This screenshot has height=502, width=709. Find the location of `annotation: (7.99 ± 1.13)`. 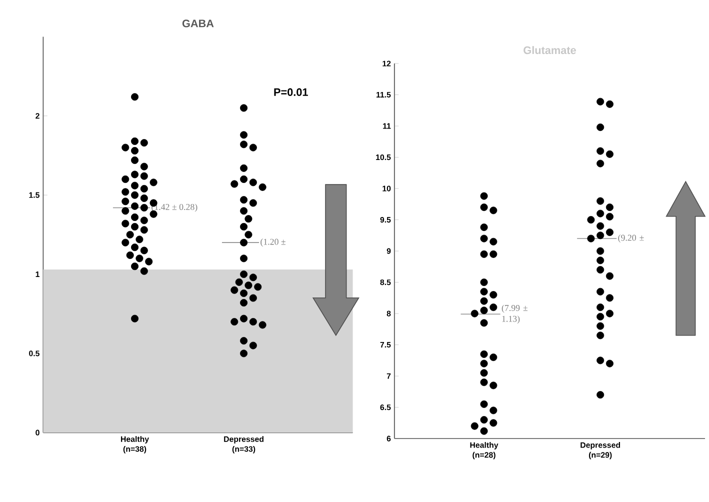

annotation: (7.99 ± 1.13) is located at coordinates (515, 314).